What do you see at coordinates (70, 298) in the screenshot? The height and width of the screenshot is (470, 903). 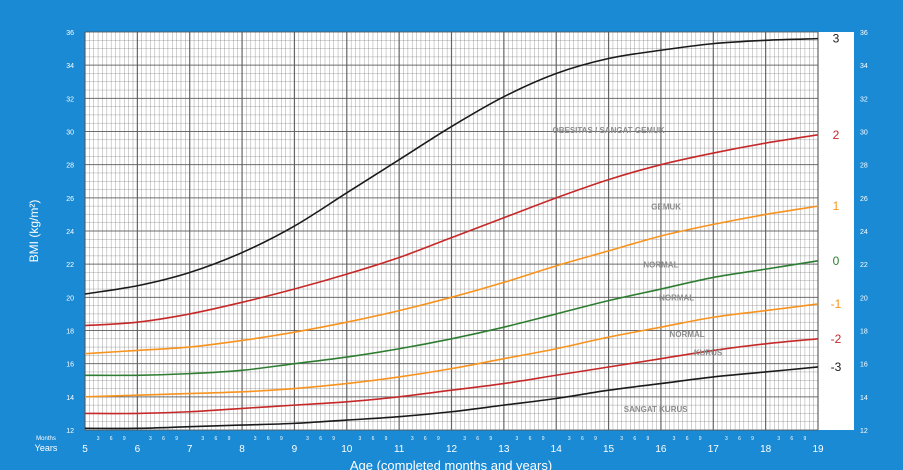 I see `y-tick-label: 20` at bounding box center [70, 298].